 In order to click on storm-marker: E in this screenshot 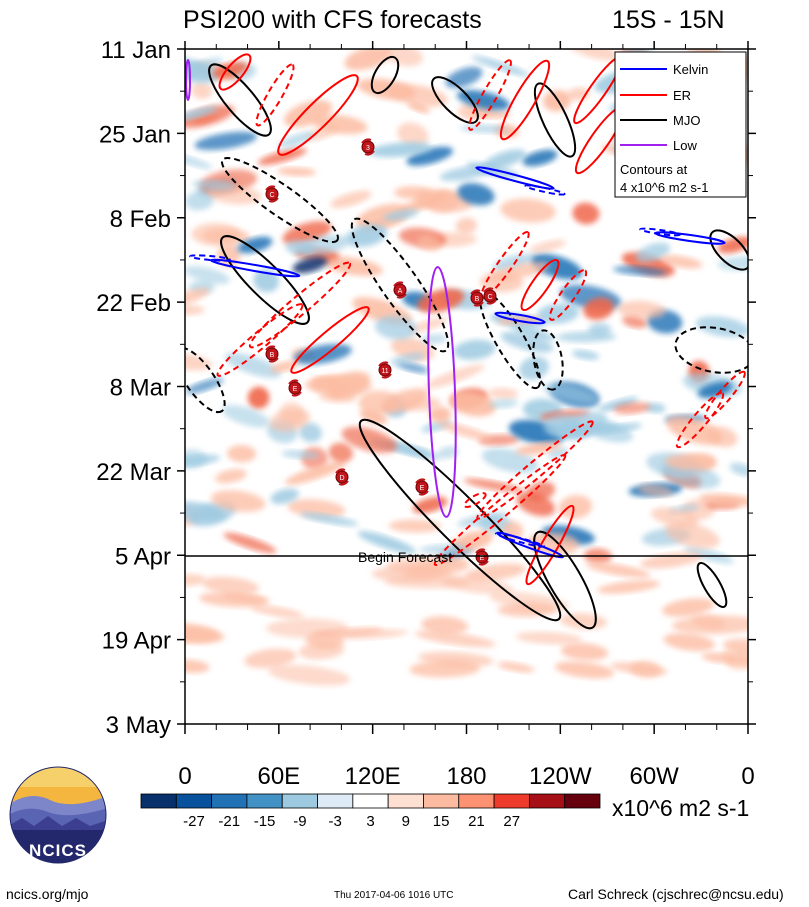, I will do `click(422, 487)`.